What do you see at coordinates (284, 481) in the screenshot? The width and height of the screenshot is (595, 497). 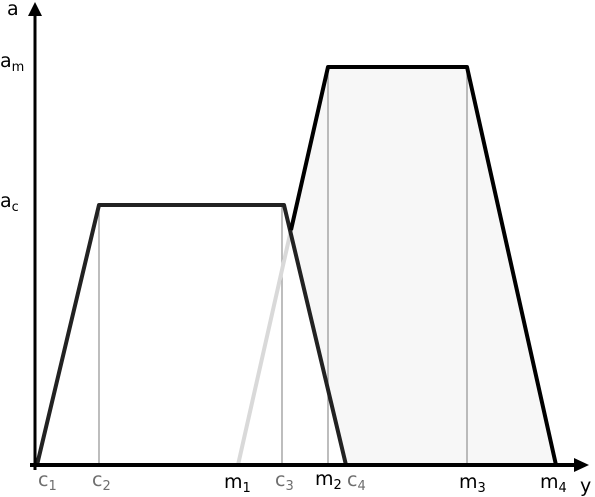 I see `x-tick-c3: c3` at bounding box center [284, 481].